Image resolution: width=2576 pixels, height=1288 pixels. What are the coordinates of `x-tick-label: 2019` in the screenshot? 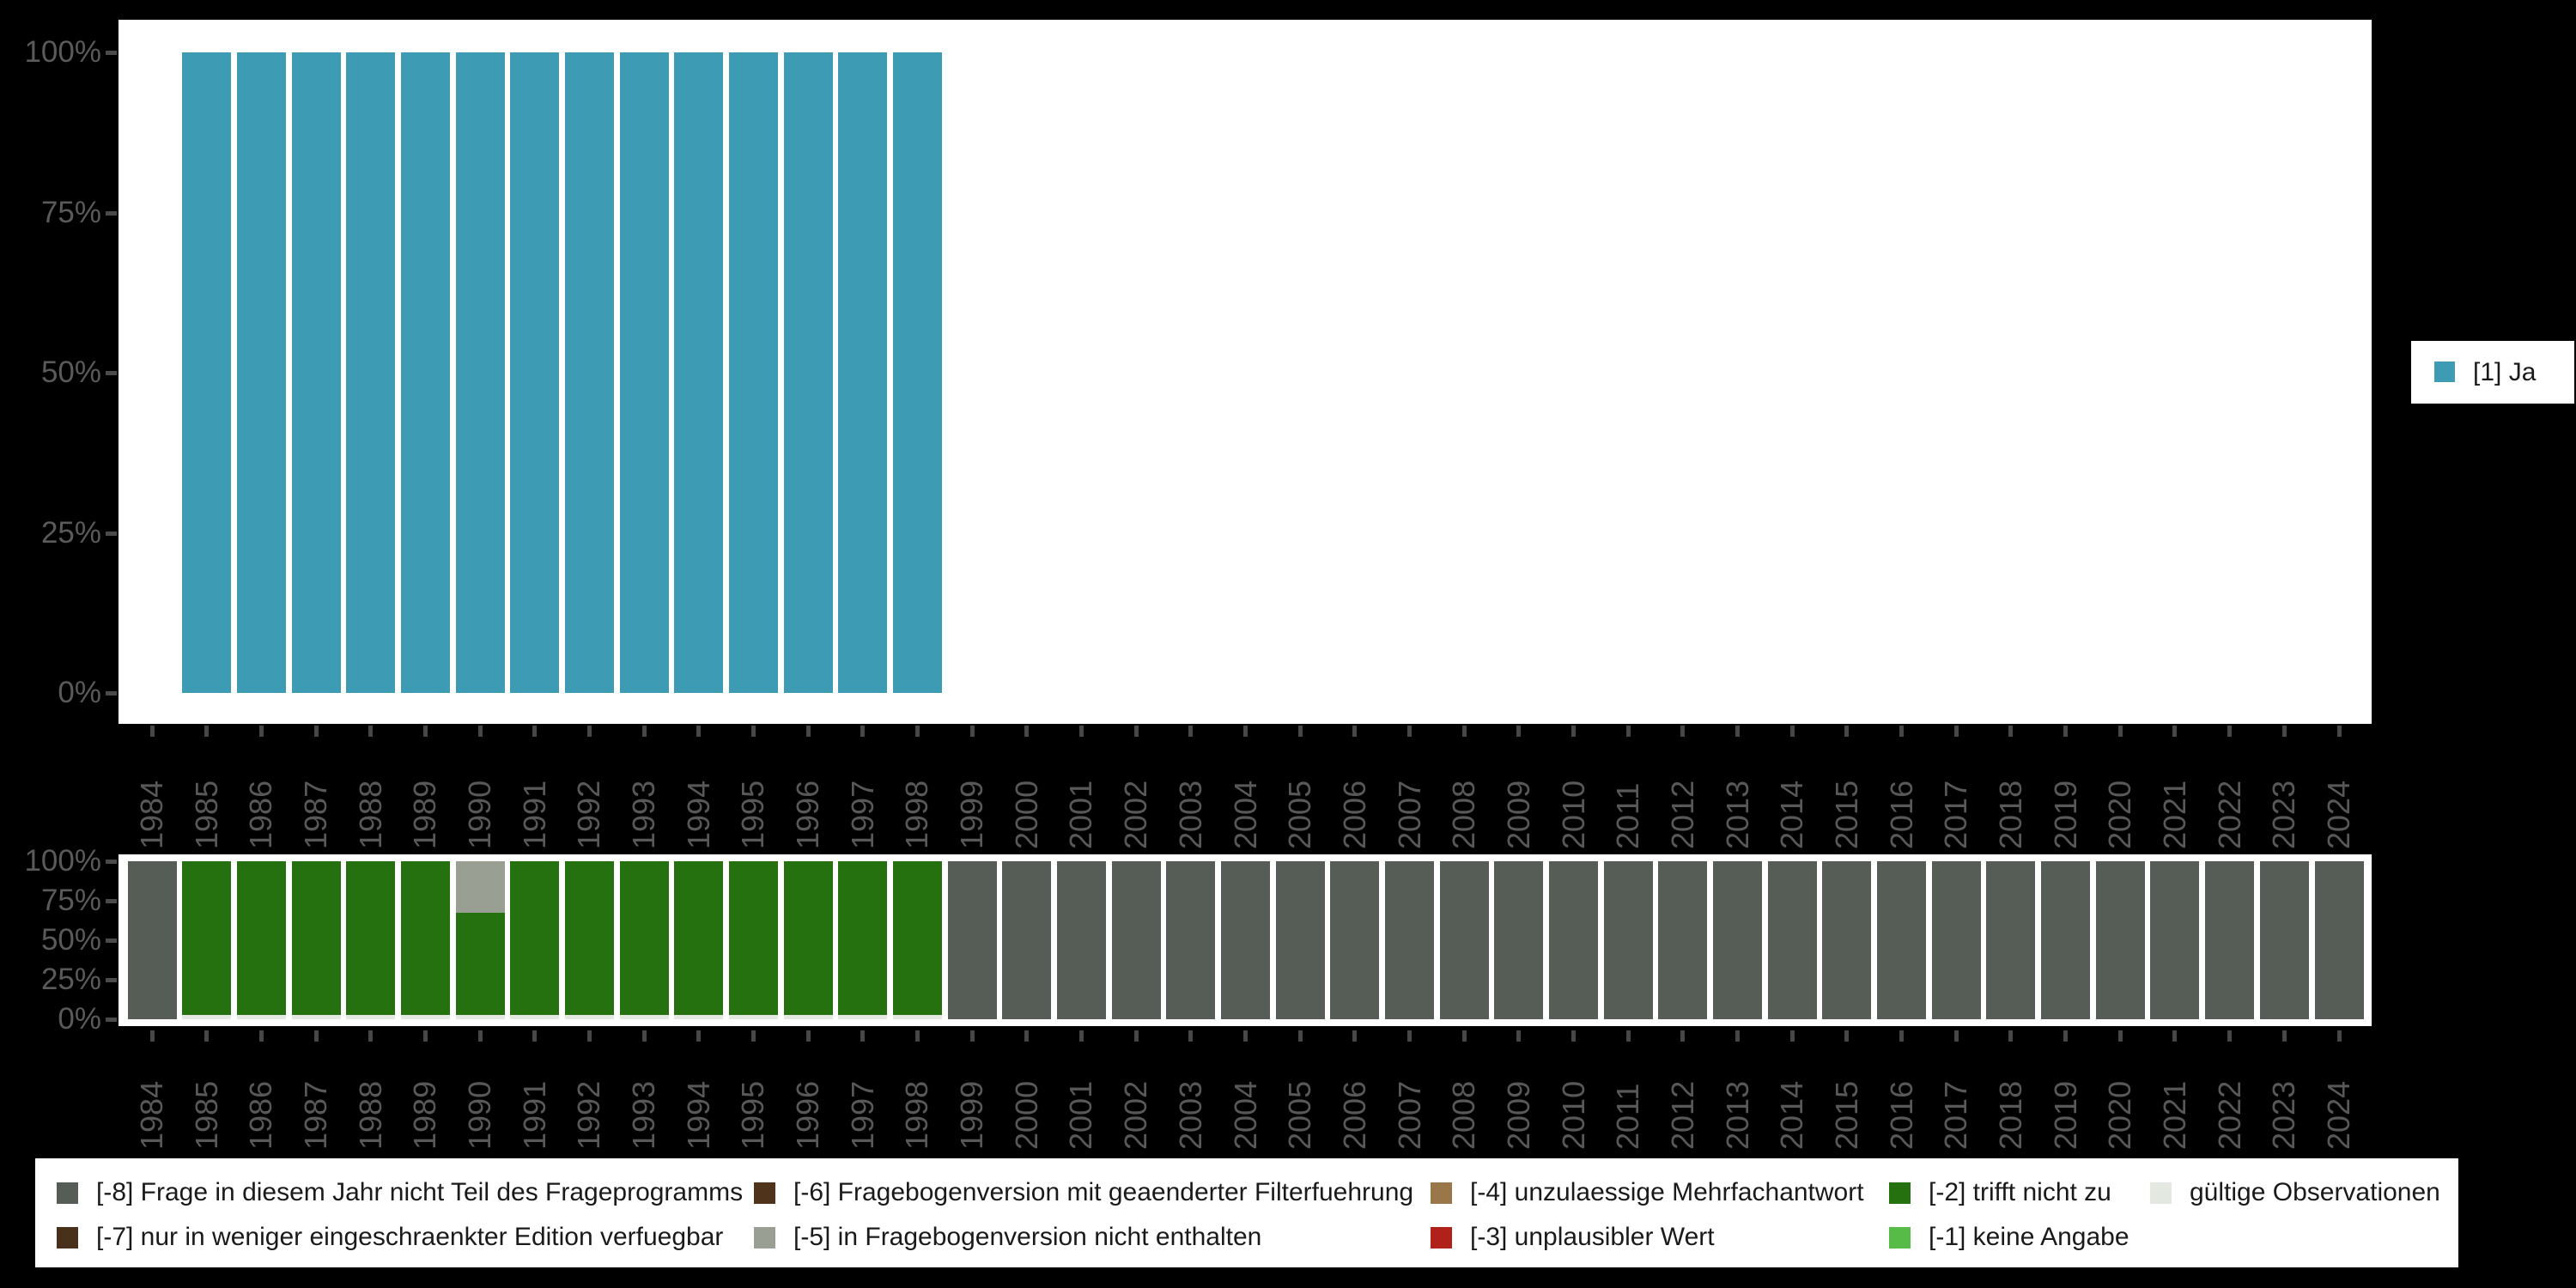 It's located at (2065, 1115).